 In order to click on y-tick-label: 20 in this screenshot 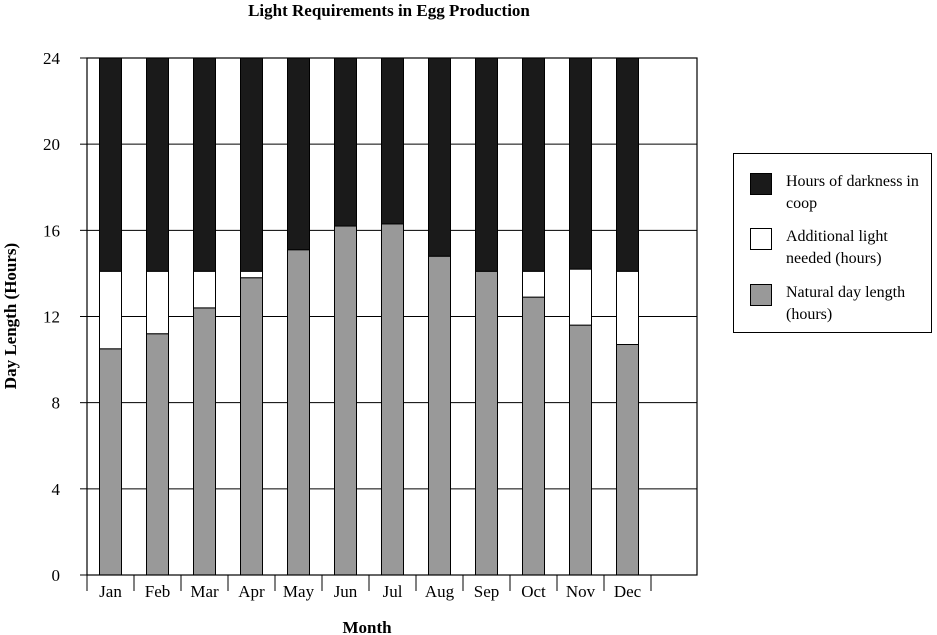, I will do `click(51, 144)`.